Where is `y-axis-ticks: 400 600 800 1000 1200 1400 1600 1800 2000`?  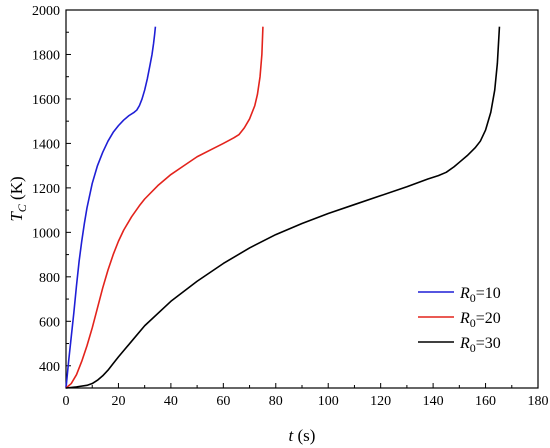 y-axis-ticks: 400 600 800 1000 1200 1400 1600 1800 2000 is located at coordinates (51, 189).